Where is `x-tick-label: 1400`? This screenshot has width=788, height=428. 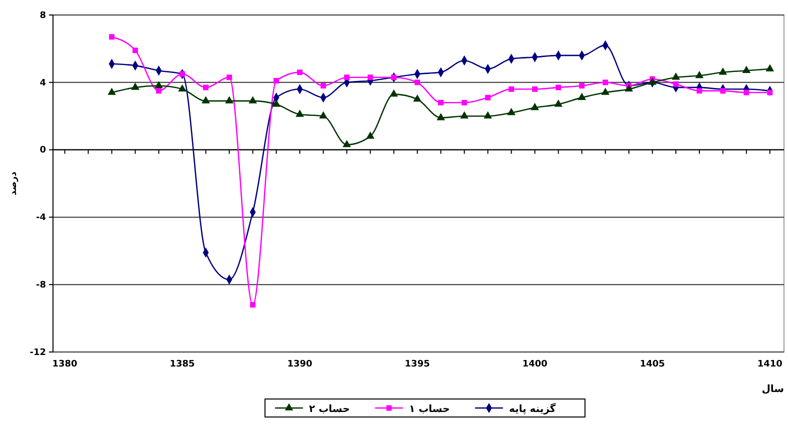
x-tick-label: 1400 is located at coordinates (535, 364).